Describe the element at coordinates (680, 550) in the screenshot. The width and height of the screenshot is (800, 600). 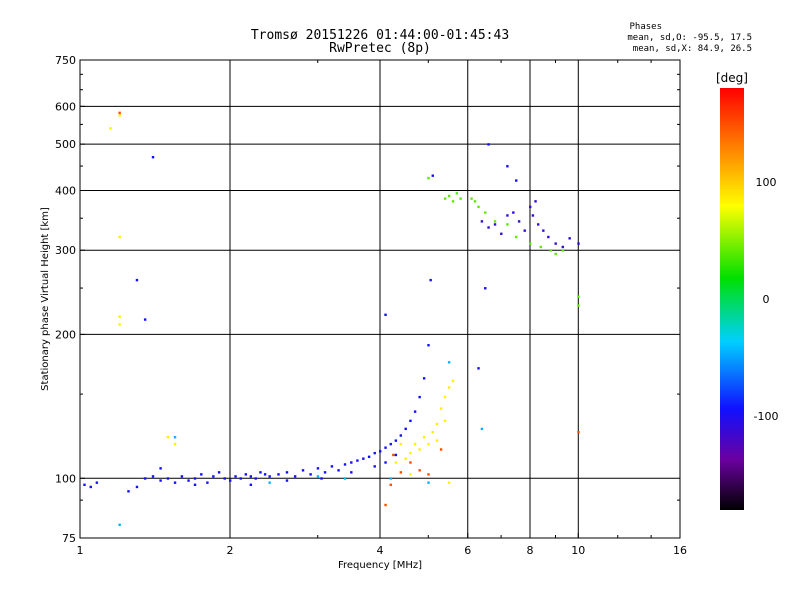
I see `x-tick-label: 16` at that location.